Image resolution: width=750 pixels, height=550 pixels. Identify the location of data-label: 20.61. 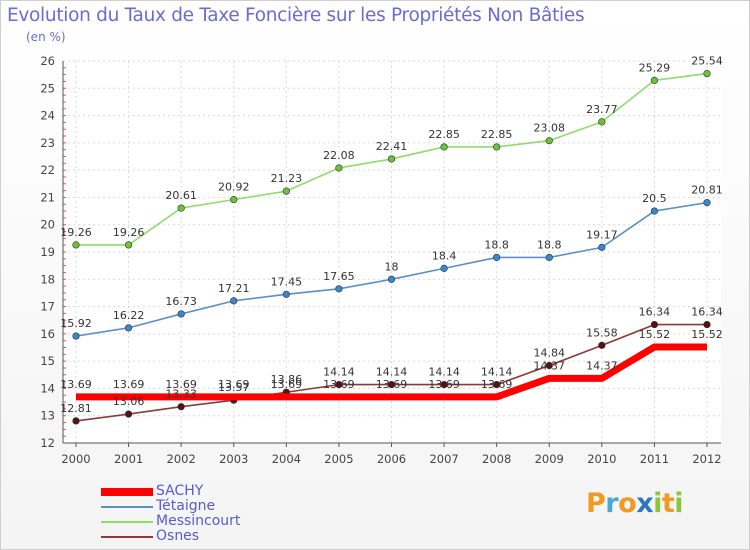
(181, 195).